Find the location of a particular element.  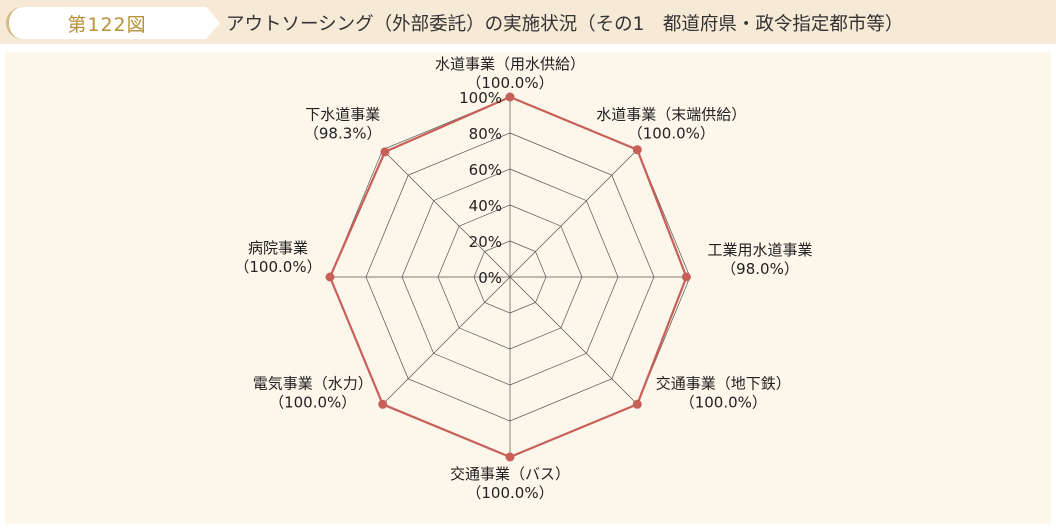

category-label: 電気事業（水力） is located at coordinates (313, 383).